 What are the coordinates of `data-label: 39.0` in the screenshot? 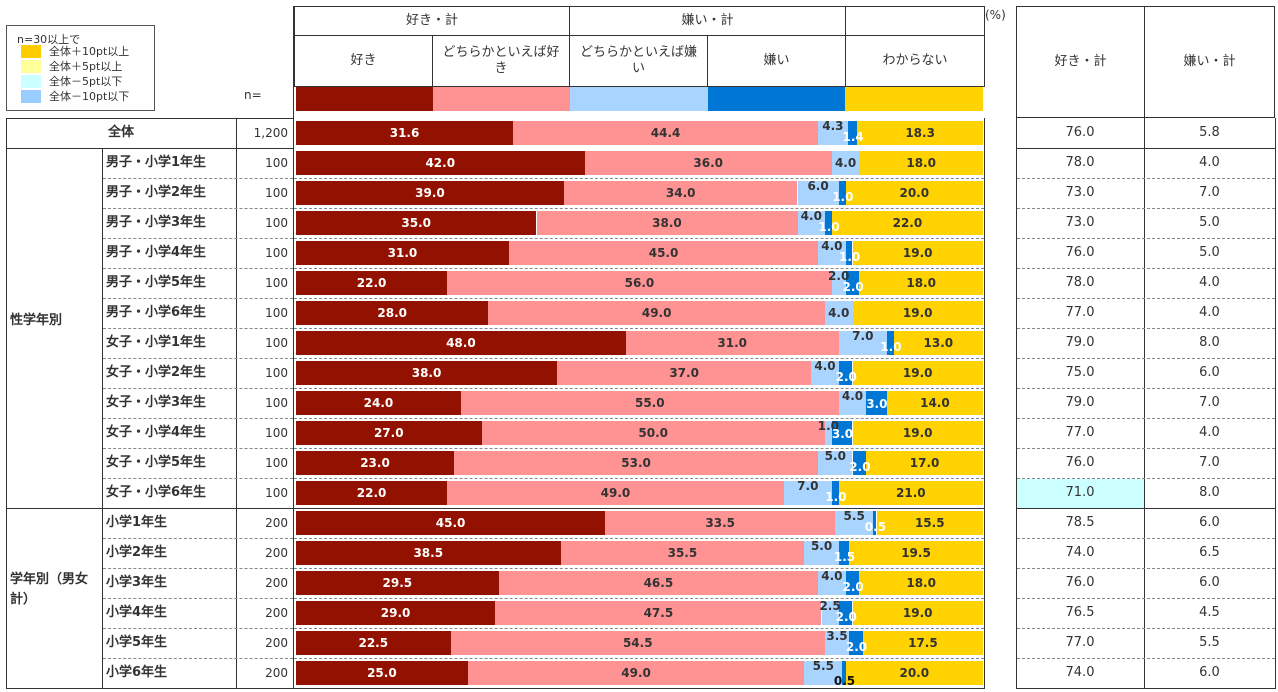 It's located at (430, 193).